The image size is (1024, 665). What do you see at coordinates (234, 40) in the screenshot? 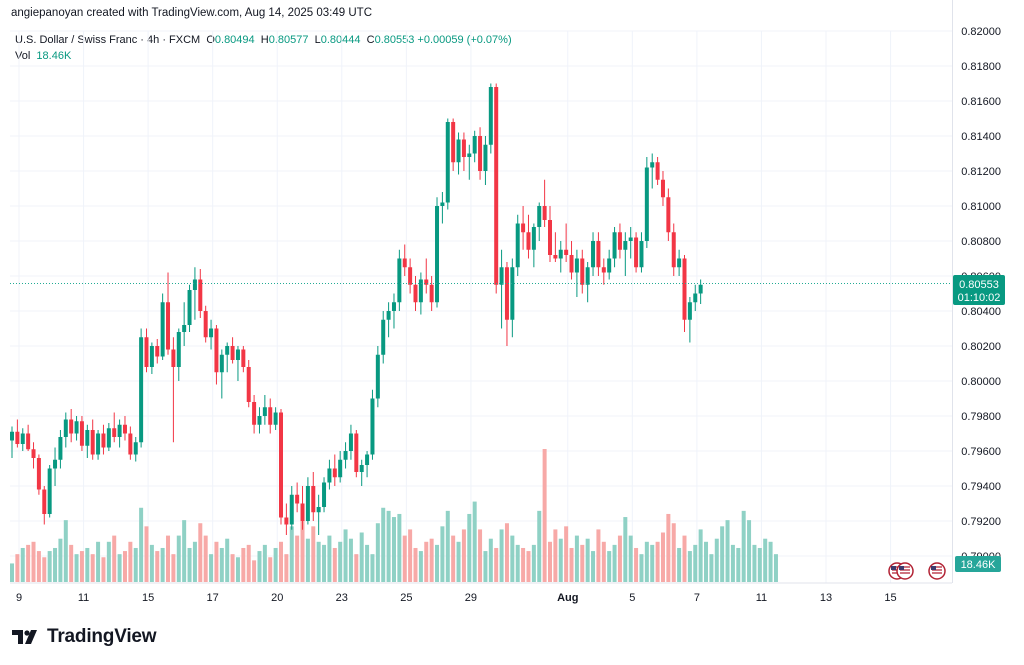
I see `open-value: 0.80494` at bounding box center [234, 40].